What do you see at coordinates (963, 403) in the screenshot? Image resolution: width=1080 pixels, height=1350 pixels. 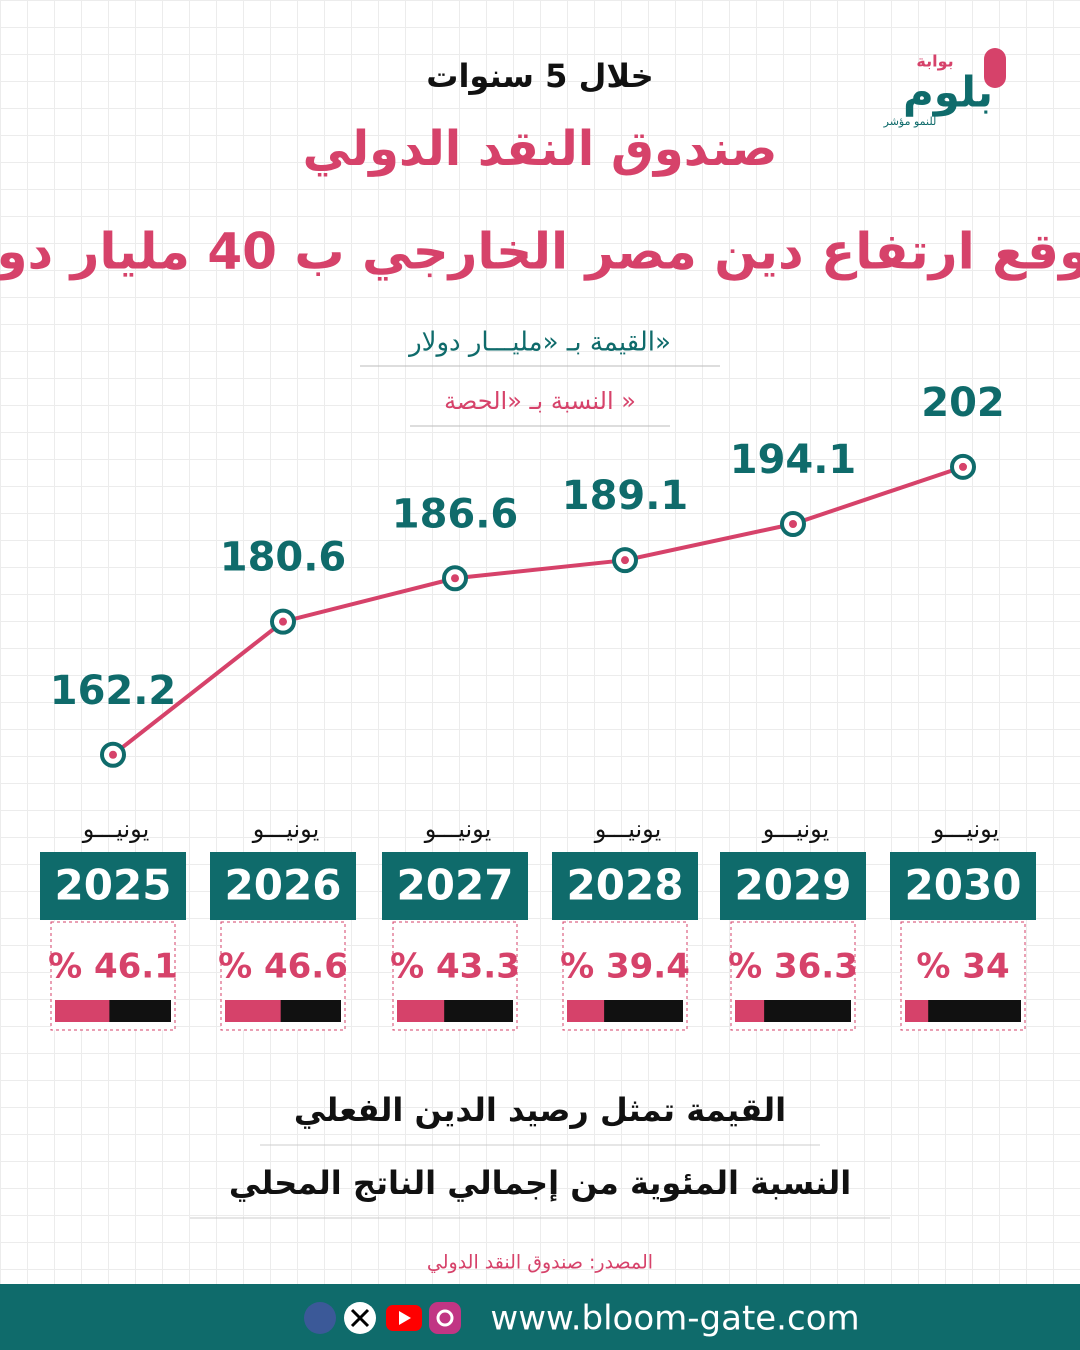 I see `value-label: 202` at bounding box center [963, 403].